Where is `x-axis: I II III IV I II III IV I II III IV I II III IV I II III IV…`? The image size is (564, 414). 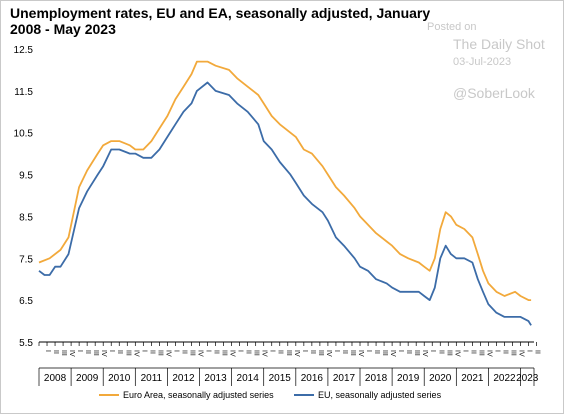
x-axis: I II III IV I II III IV I II III IV I II III IV I II III IV… is located at coordinates (289, 363).